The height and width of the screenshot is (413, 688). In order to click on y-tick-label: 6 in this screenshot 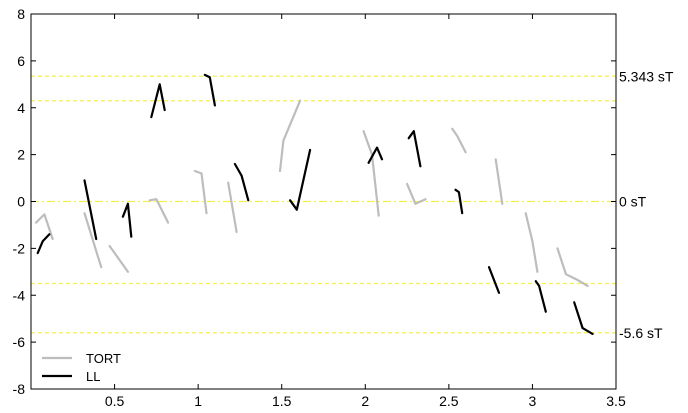, I will do `click(21, 61)`.